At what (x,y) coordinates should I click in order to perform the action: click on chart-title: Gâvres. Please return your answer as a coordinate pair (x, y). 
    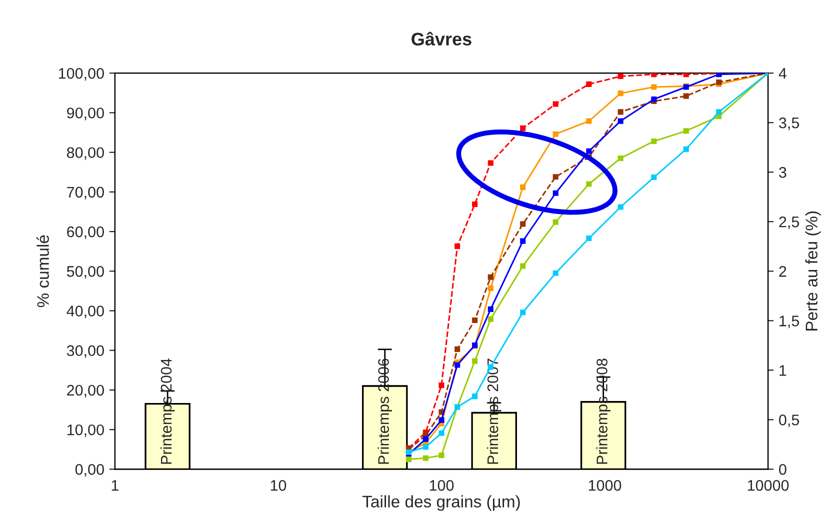
    Looking at the image, I should click on (442, 39).